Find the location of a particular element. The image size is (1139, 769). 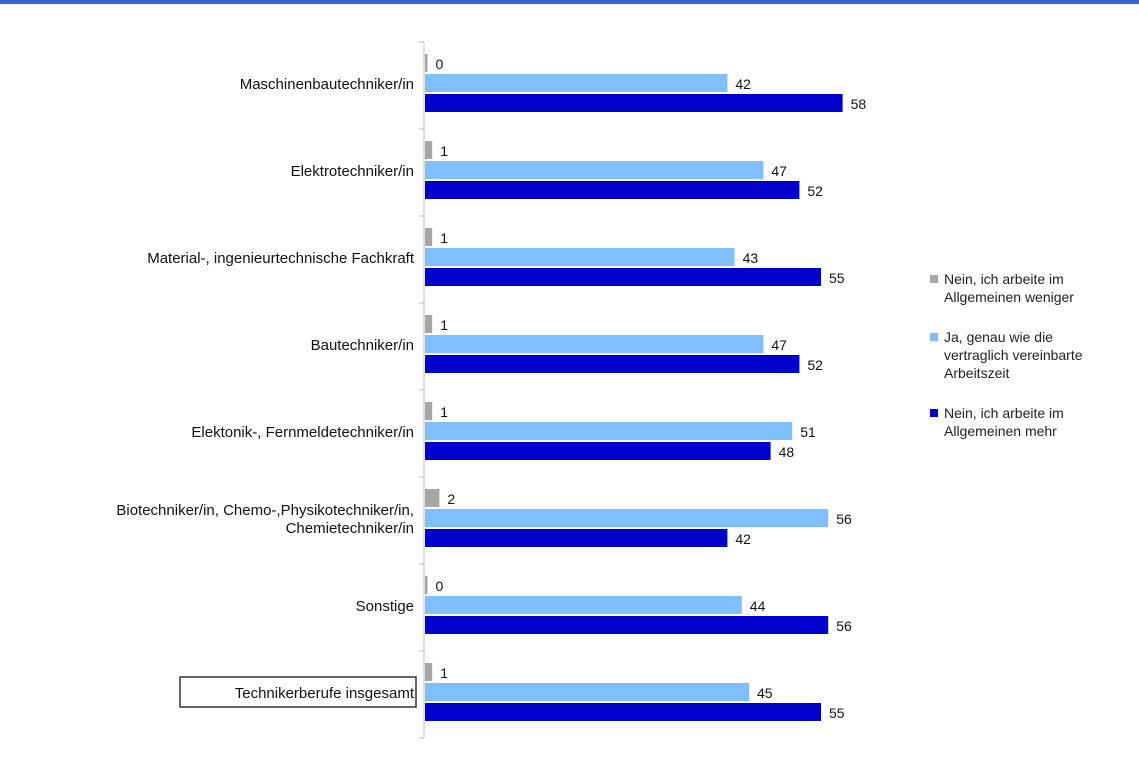

category-label: Bautechniker/in is located at coordinates (362, 345).